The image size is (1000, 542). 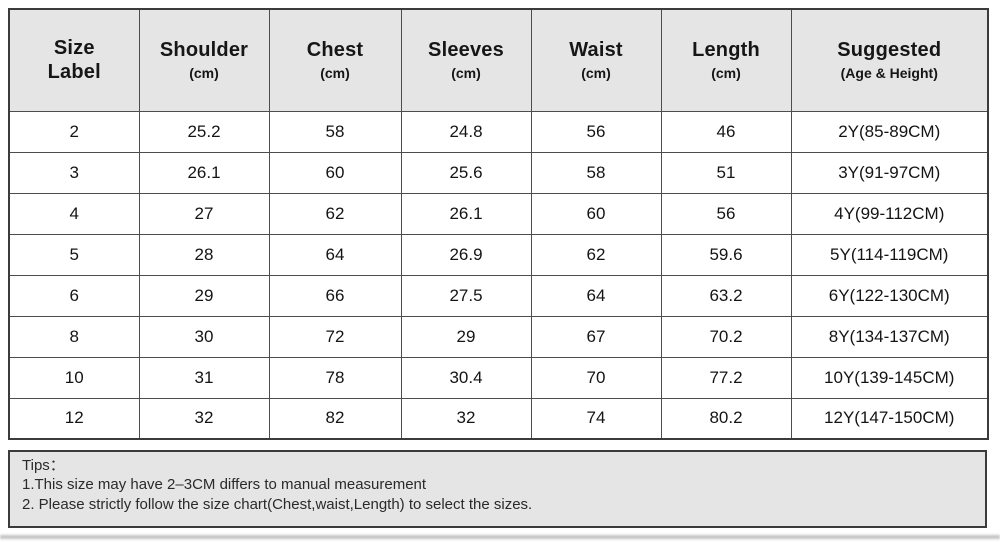 I want to click on header-title: Suggested, so click(x=889, y=49).